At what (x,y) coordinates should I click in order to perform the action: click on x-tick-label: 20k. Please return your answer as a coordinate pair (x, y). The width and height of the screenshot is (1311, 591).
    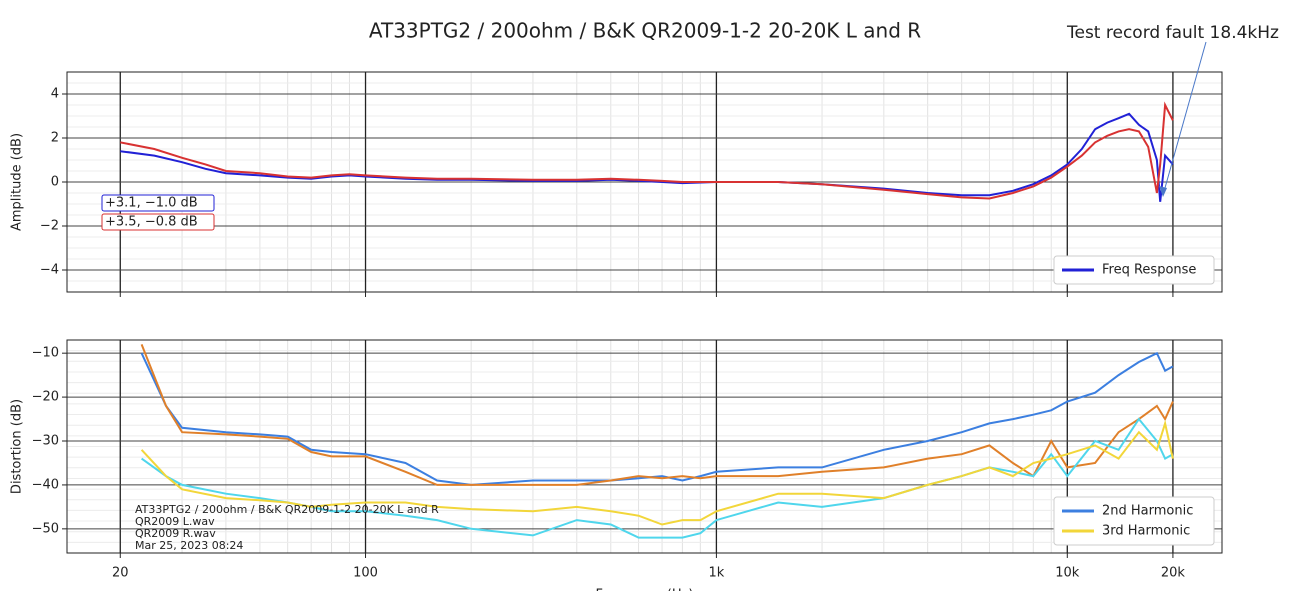
    Looking at the image, I should click on (1173, 573).